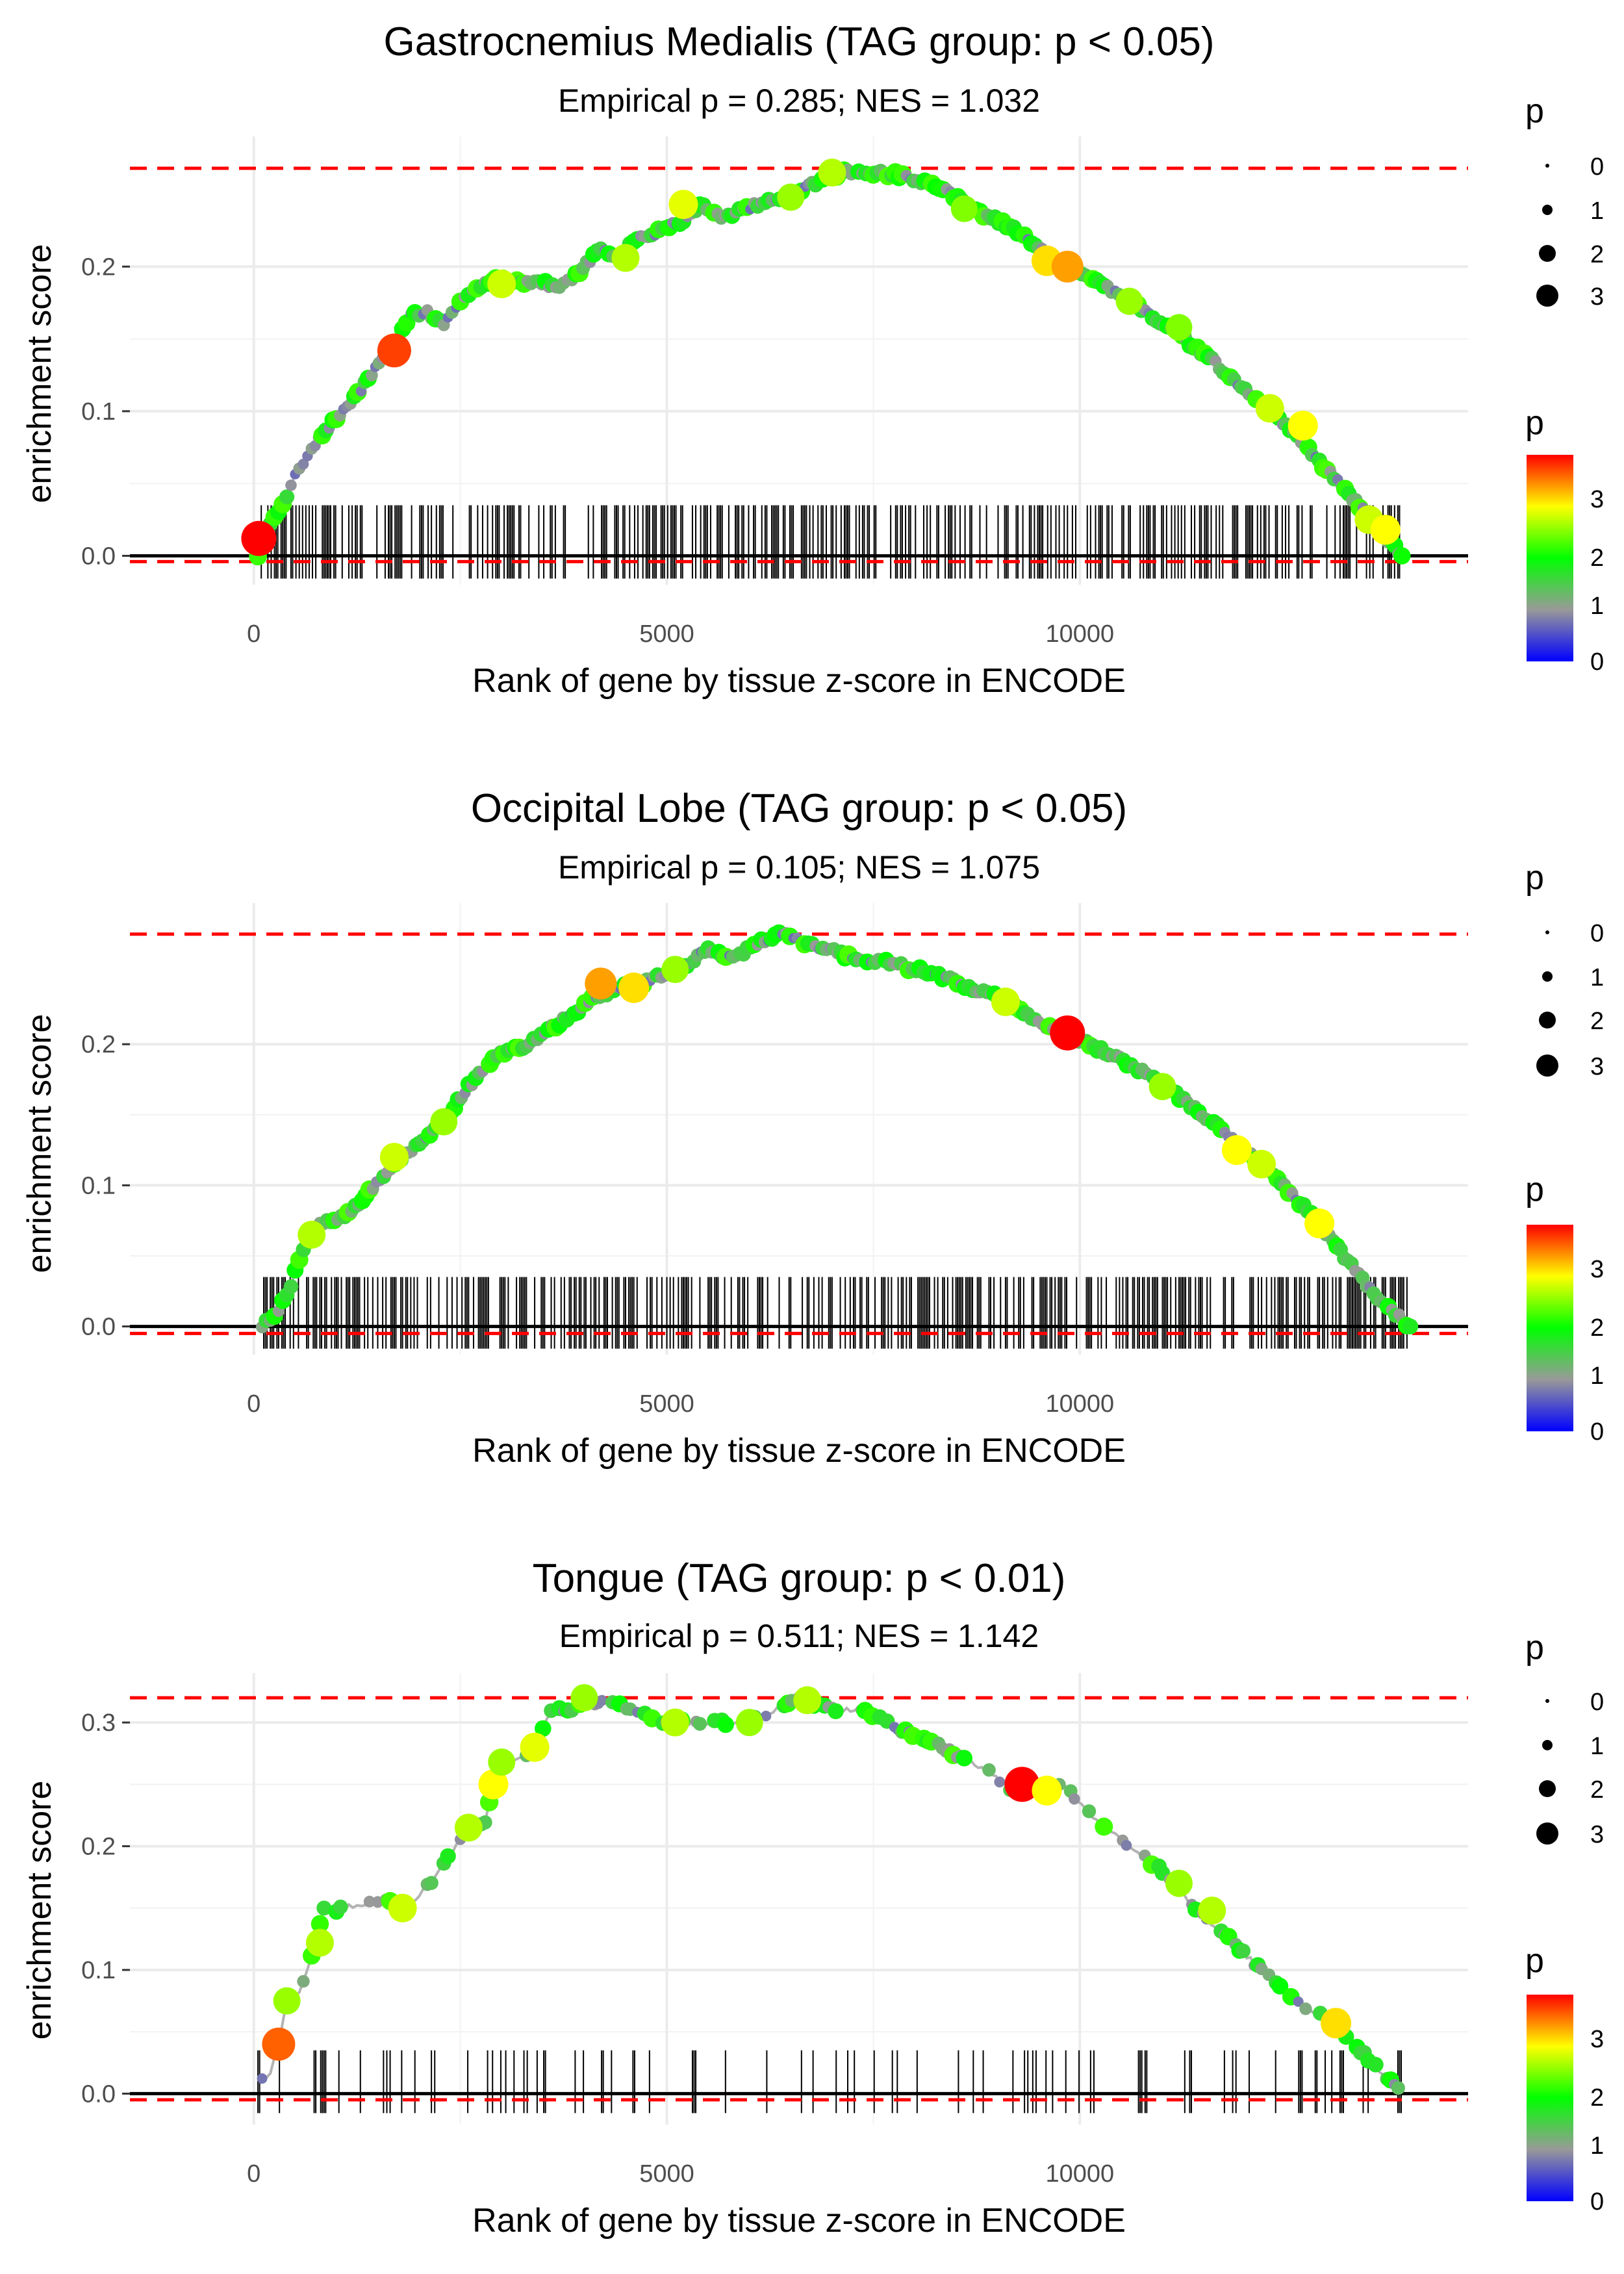 This screenshot has width=1624, height=2274. Describe the element at coordinates (98, 1723) in the screenshot. I see `y-tick-label: 0.3` at that location.